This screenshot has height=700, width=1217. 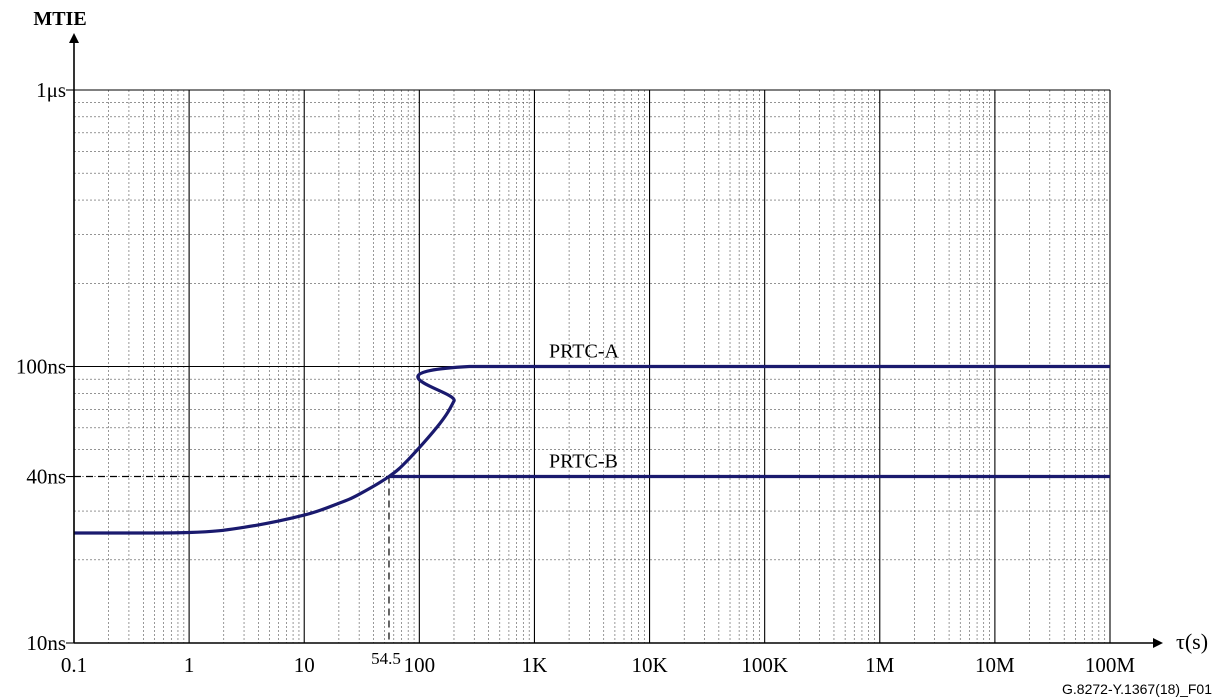 What do you see at coordinates (46, 477) in the screenshot?
I see `y-tick-label: 40ns` at bounding box center [46, 477].